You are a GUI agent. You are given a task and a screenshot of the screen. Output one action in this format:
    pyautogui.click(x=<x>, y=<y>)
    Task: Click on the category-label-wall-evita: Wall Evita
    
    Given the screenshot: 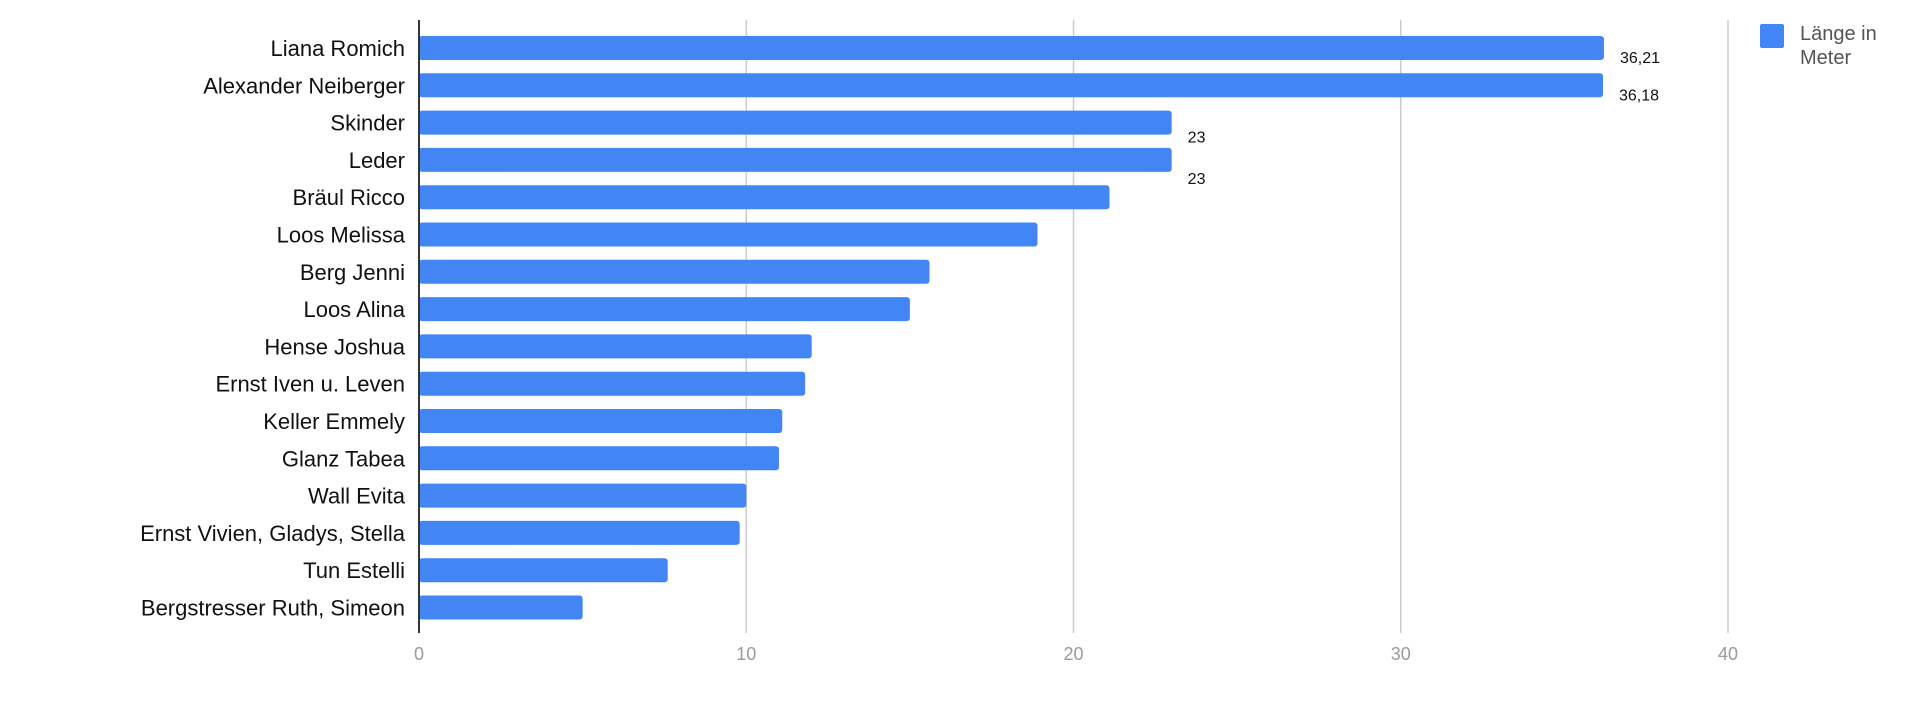 What is the action you would take?
    pyautogui.click(x=357, y=496)
    